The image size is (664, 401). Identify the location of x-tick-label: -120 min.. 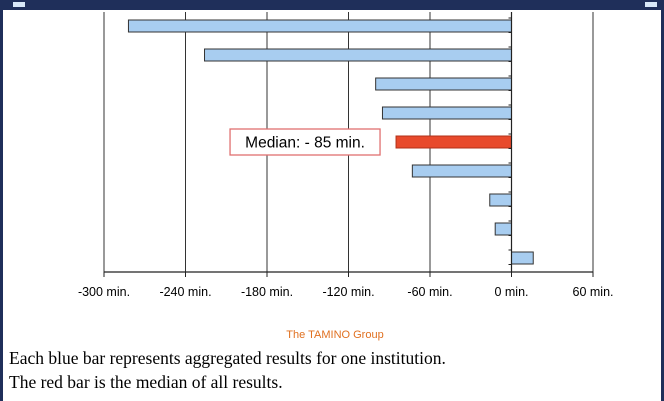
(348, 292).